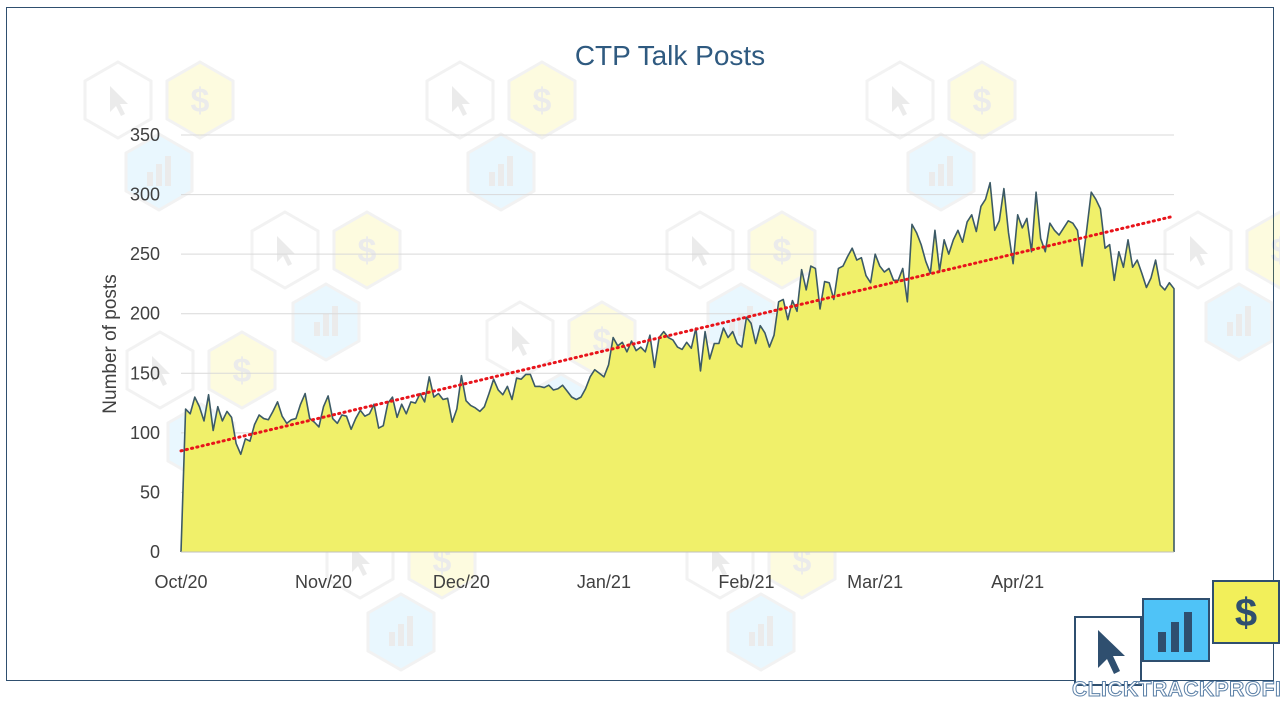 The image size is (1280, 709). Describe the element at coordinates (150, 492) in the screenshot. I see `y-tick-label: 50` at that location.